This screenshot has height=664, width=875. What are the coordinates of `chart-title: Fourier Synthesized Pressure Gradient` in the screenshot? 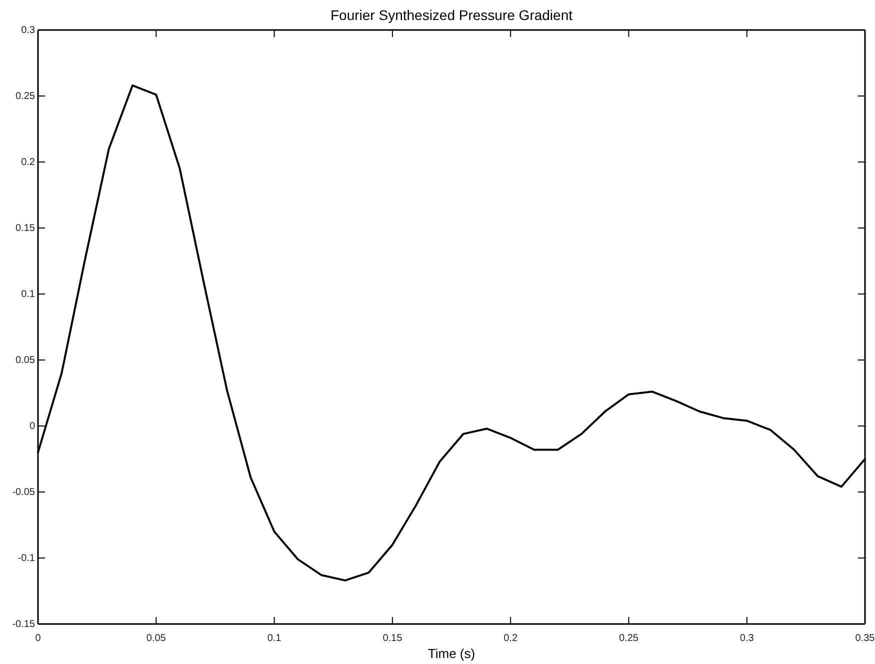 It's located at (451, 15).